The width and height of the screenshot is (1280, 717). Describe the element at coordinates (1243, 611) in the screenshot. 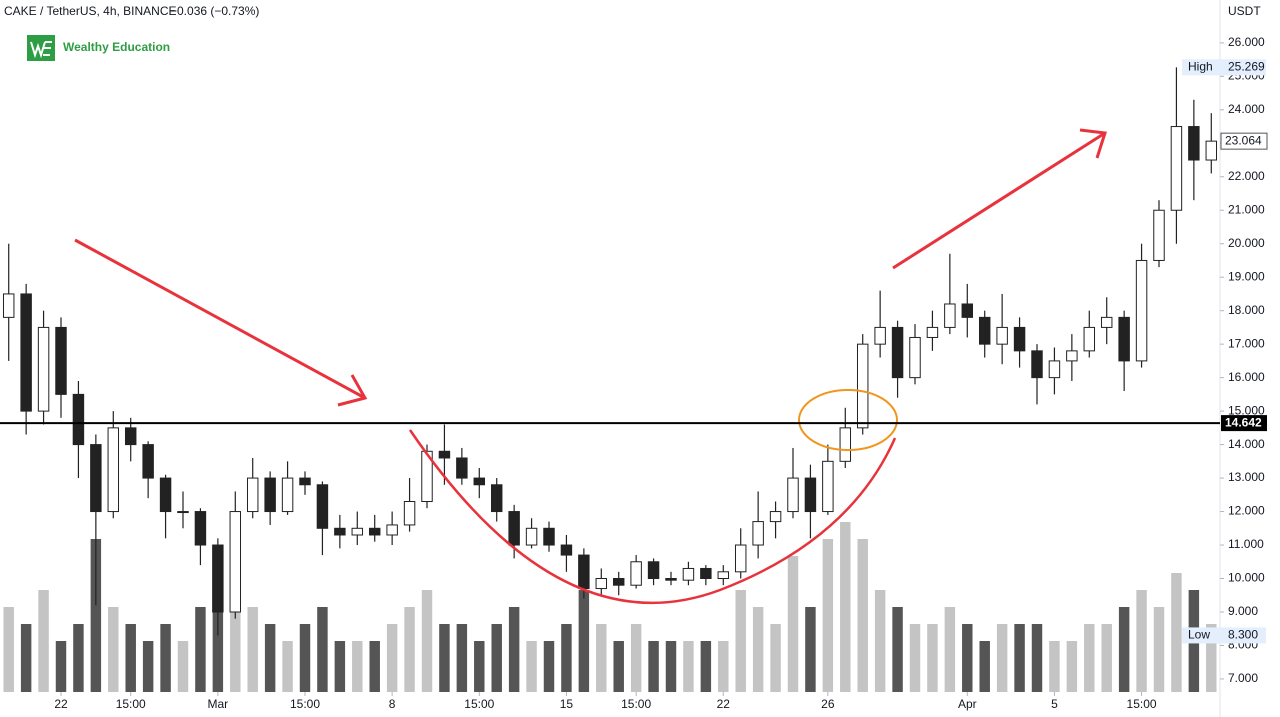

I see `y-tick-label: 9.000` at that location.